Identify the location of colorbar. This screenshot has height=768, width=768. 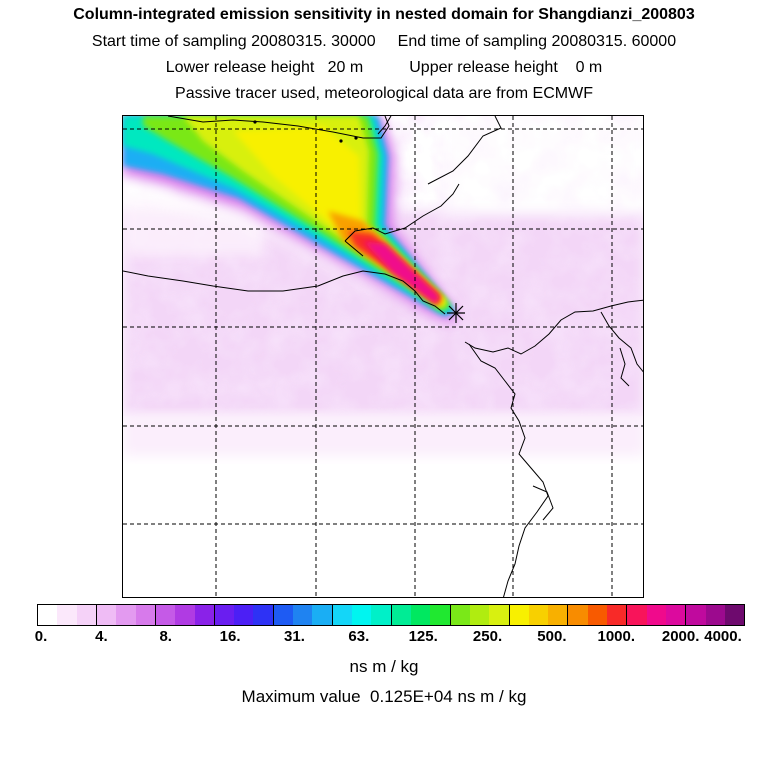
(391, 615).